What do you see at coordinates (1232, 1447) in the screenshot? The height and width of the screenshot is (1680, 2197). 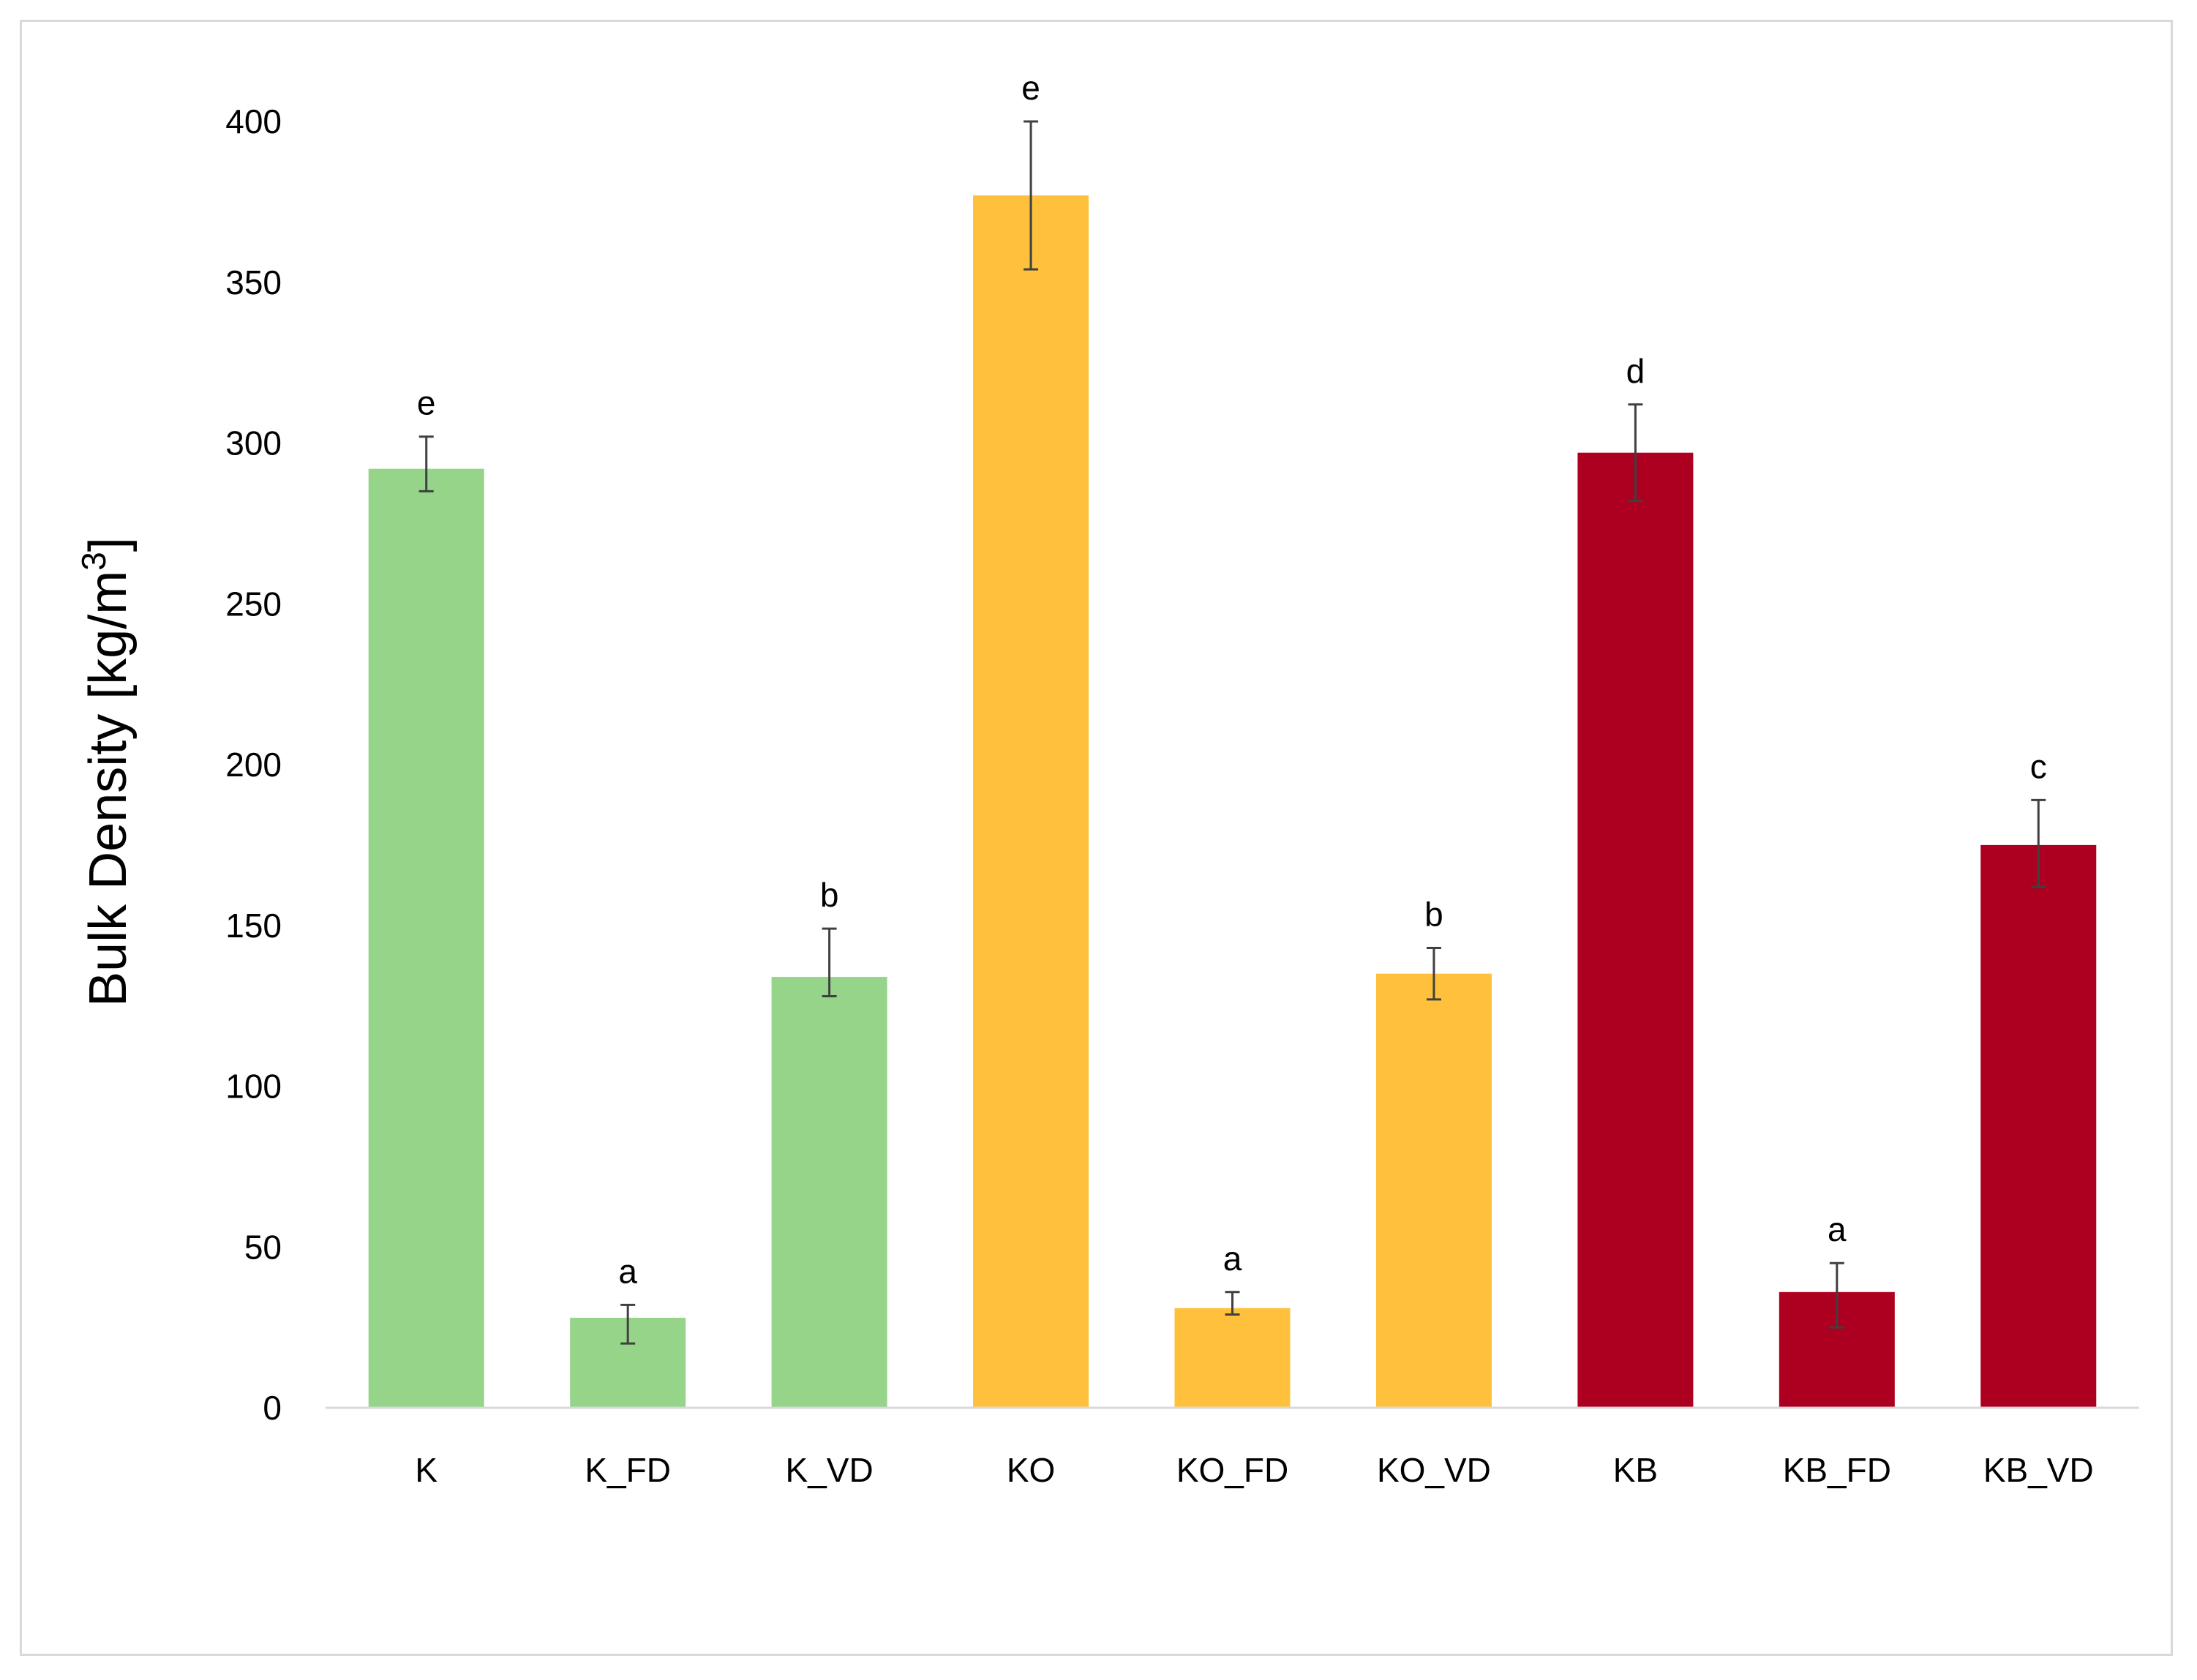 I see `x-axis: K K_FD K_VD KO KO_FD KO_VD KB KB_FD KB_VD` at bounding box center [1232, 1447].